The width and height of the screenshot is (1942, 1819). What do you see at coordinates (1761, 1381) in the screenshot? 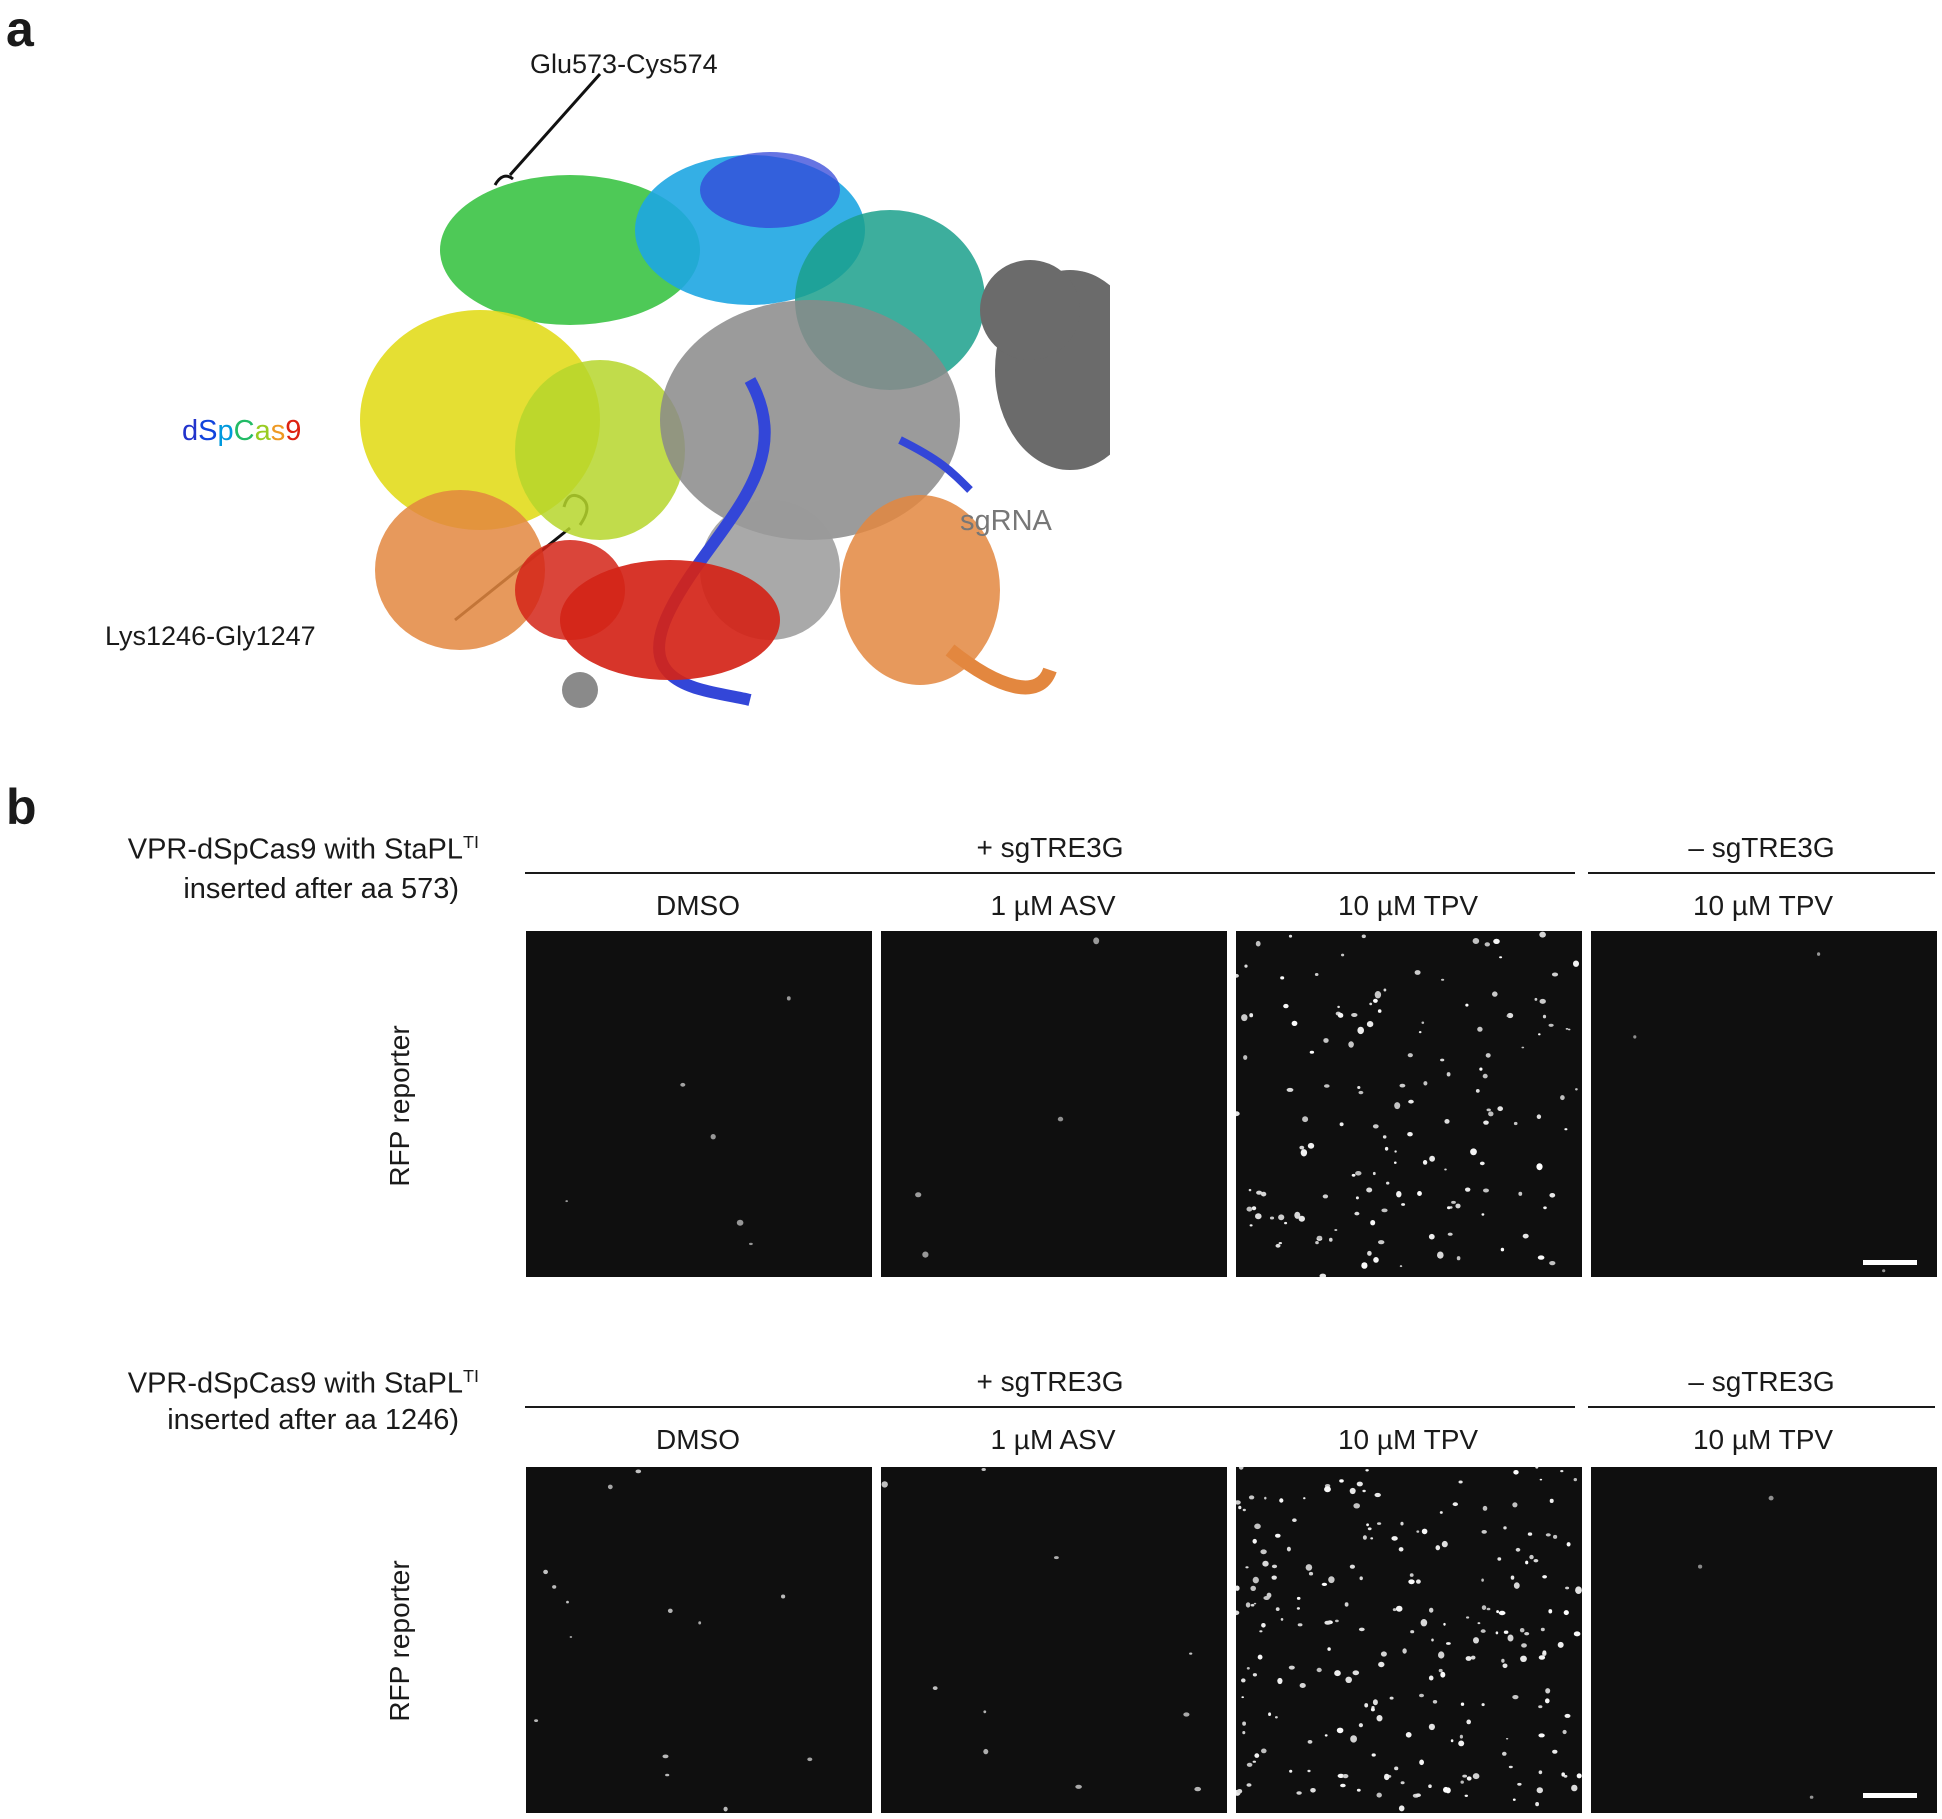
I see `row2-group-minus: – sgTRE3G` at bounding box center [1761, 1381].